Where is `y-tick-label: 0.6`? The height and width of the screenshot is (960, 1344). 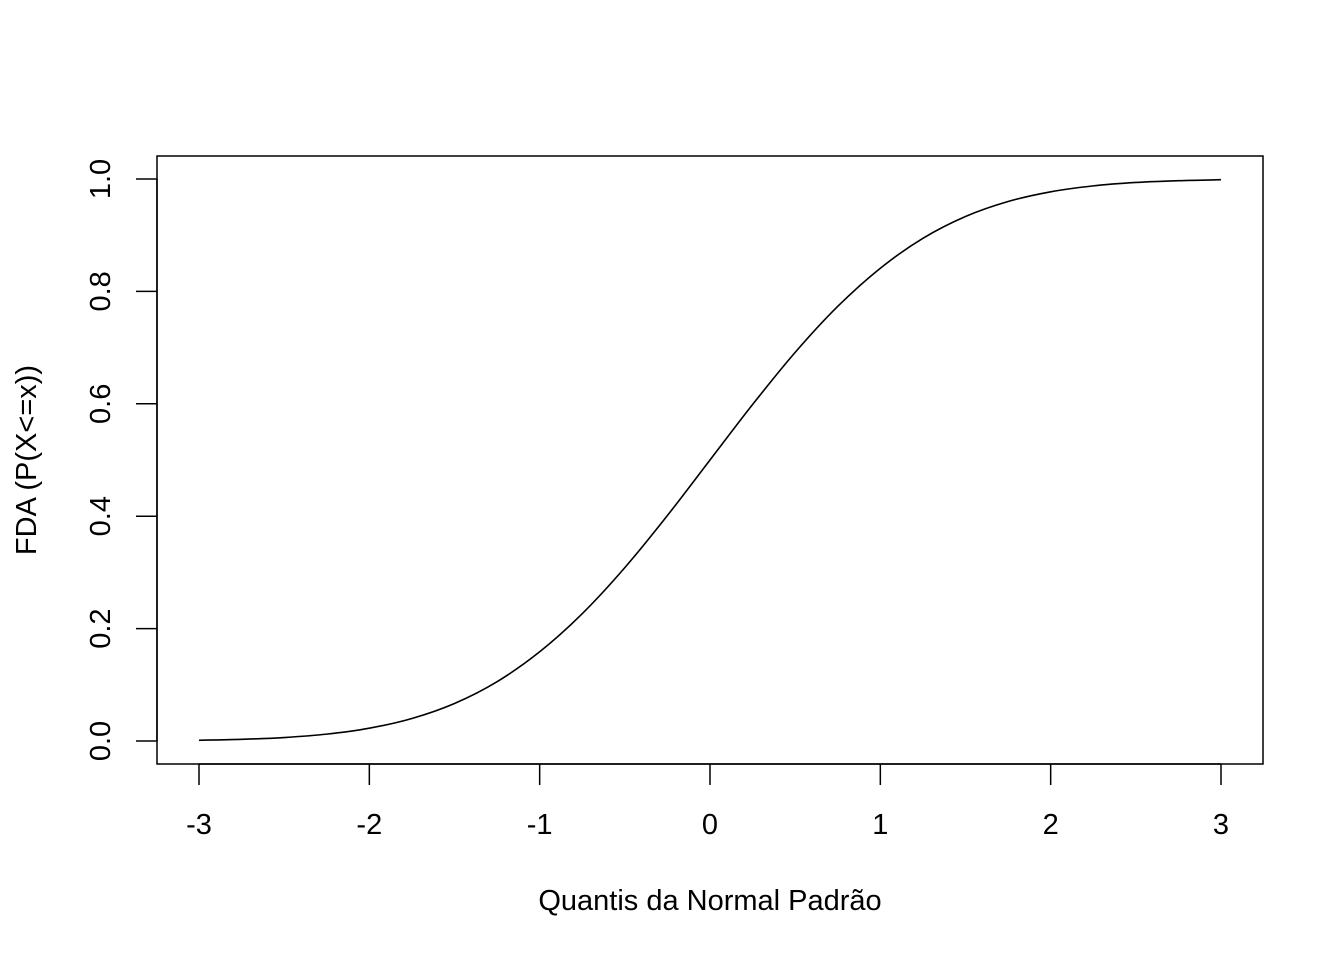
y-tick-label: 0.6 is located at coordinates (101, 404).